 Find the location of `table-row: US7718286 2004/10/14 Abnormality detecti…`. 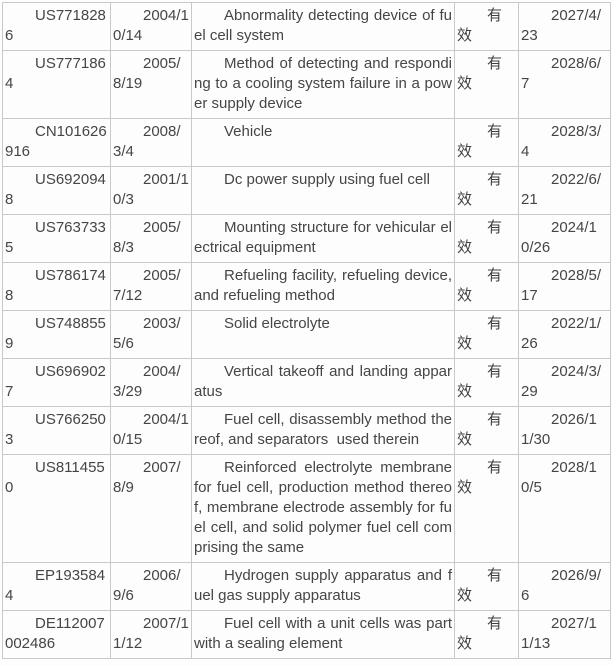

table-row: US7718286 2004/10/14 Abnormality detecti… is located at coordinates (306, 26).